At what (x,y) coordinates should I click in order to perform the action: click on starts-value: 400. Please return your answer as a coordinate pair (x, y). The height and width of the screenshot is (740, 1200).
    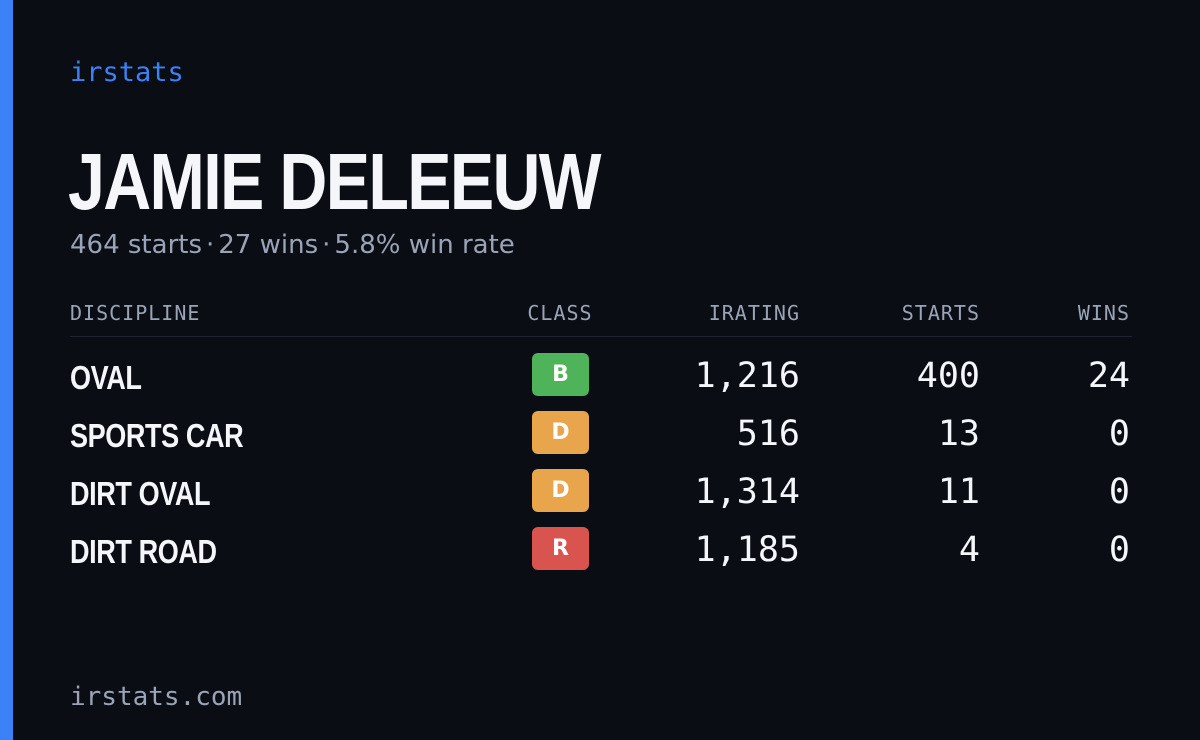
    Looking at the image, I should click on (948, 376).